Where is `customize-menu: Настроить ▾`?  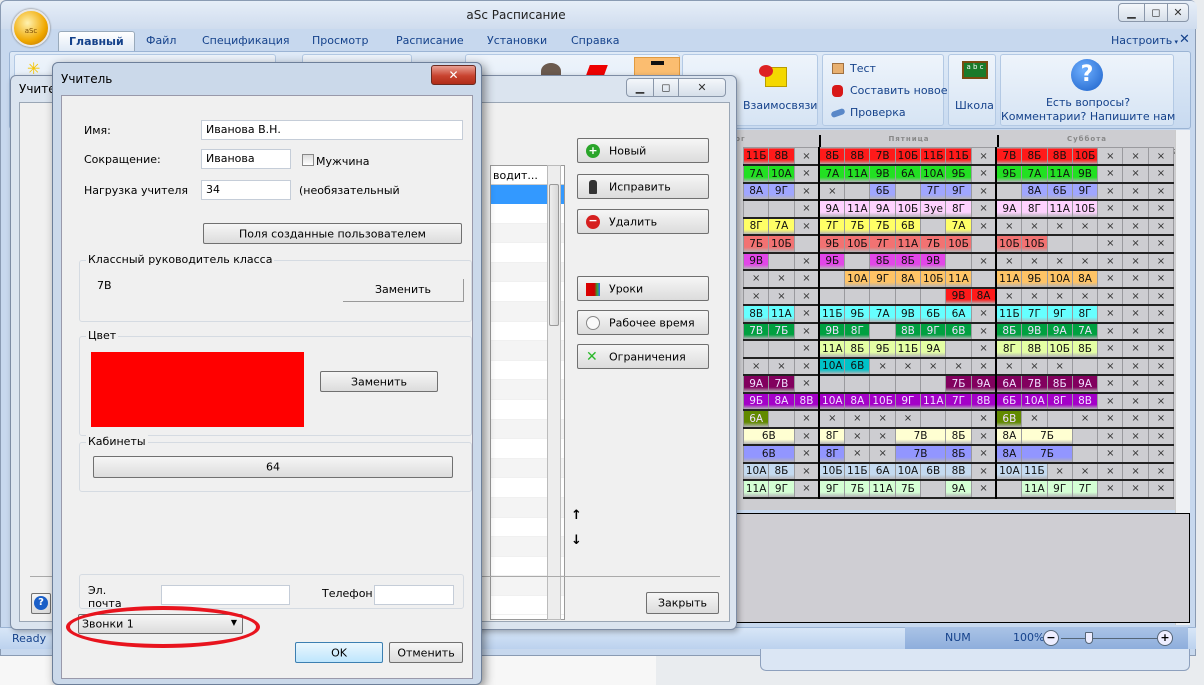
customize-menu: Настроить ▾ is located at coordinates (1144, 40).